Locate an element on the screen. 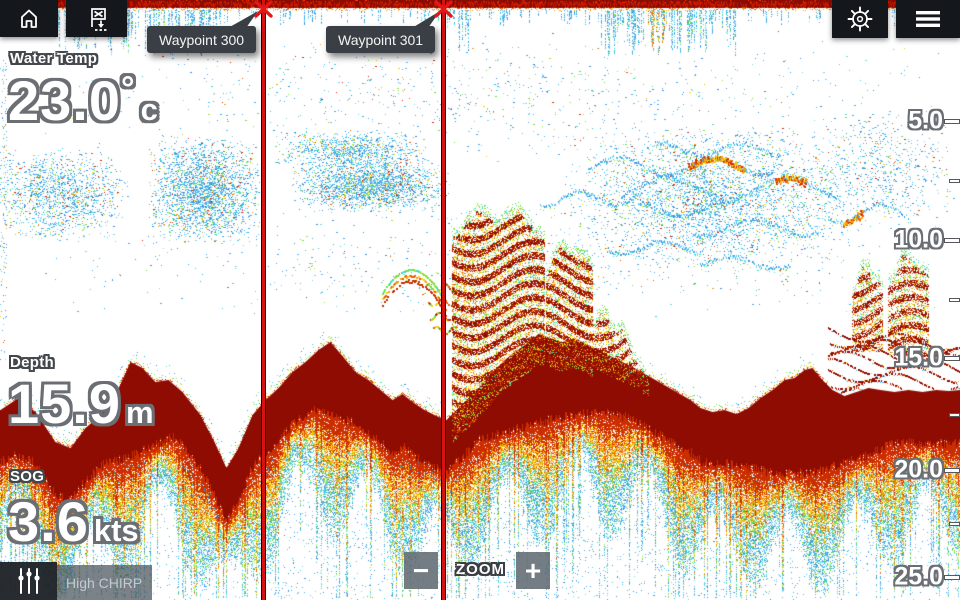 The height and width of the screenshot is (600, 960). waypoint-tooltip: Waypoint 301 is located at coordinates (381, 39).